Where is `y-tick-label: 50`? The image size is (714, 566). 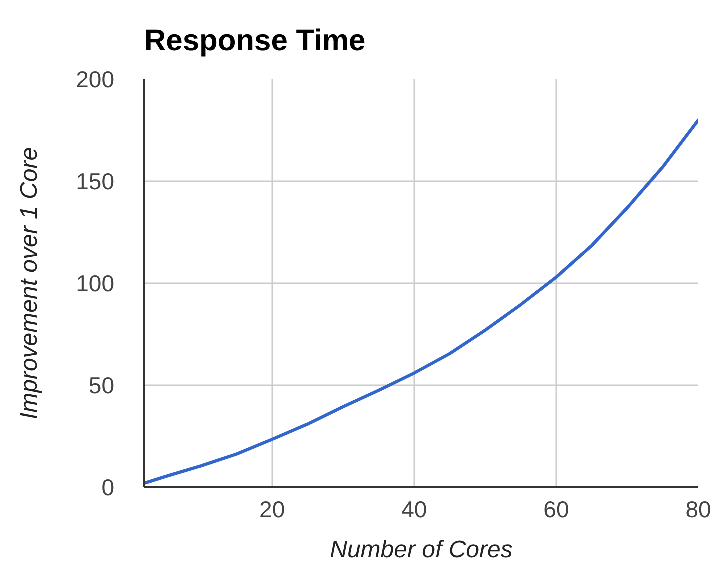
y-tick-label: 50 is located at coordinates (101, 385).